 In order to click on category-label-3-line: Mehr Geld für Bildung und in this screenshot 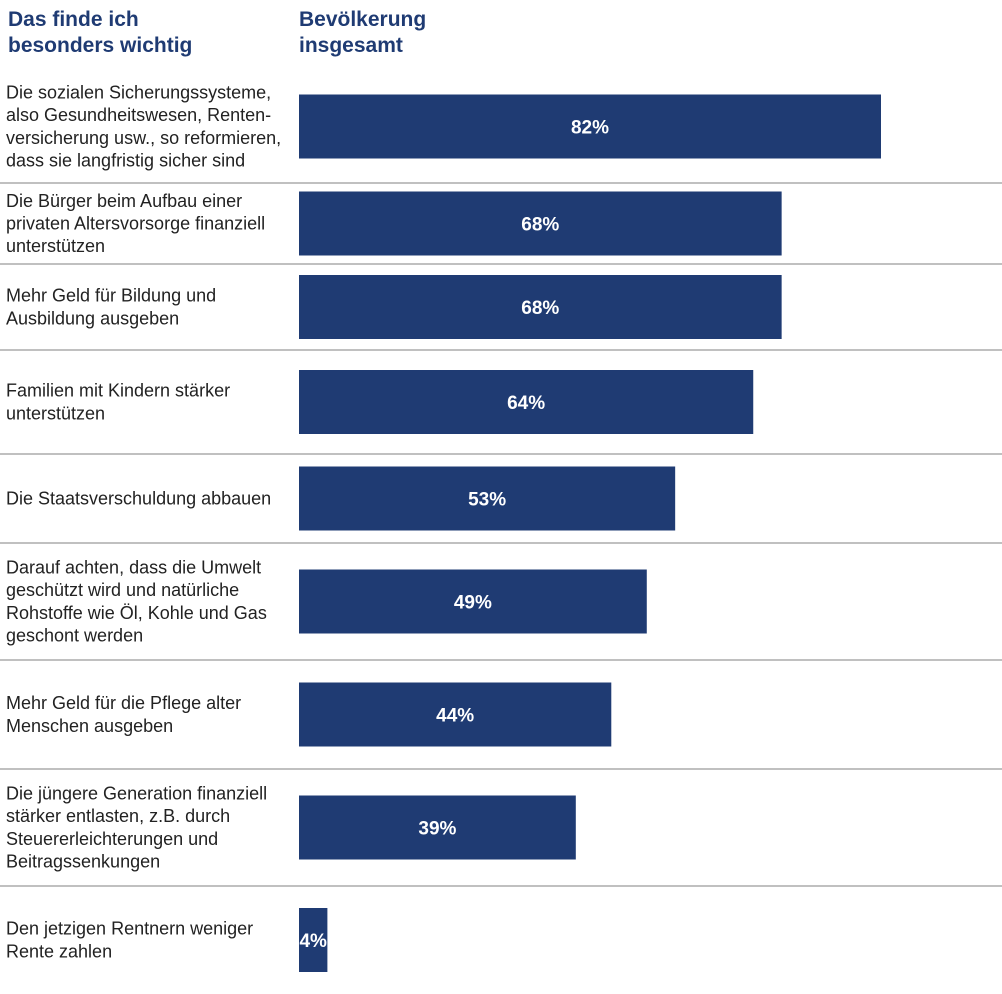, I will do `click(111, 296)`.